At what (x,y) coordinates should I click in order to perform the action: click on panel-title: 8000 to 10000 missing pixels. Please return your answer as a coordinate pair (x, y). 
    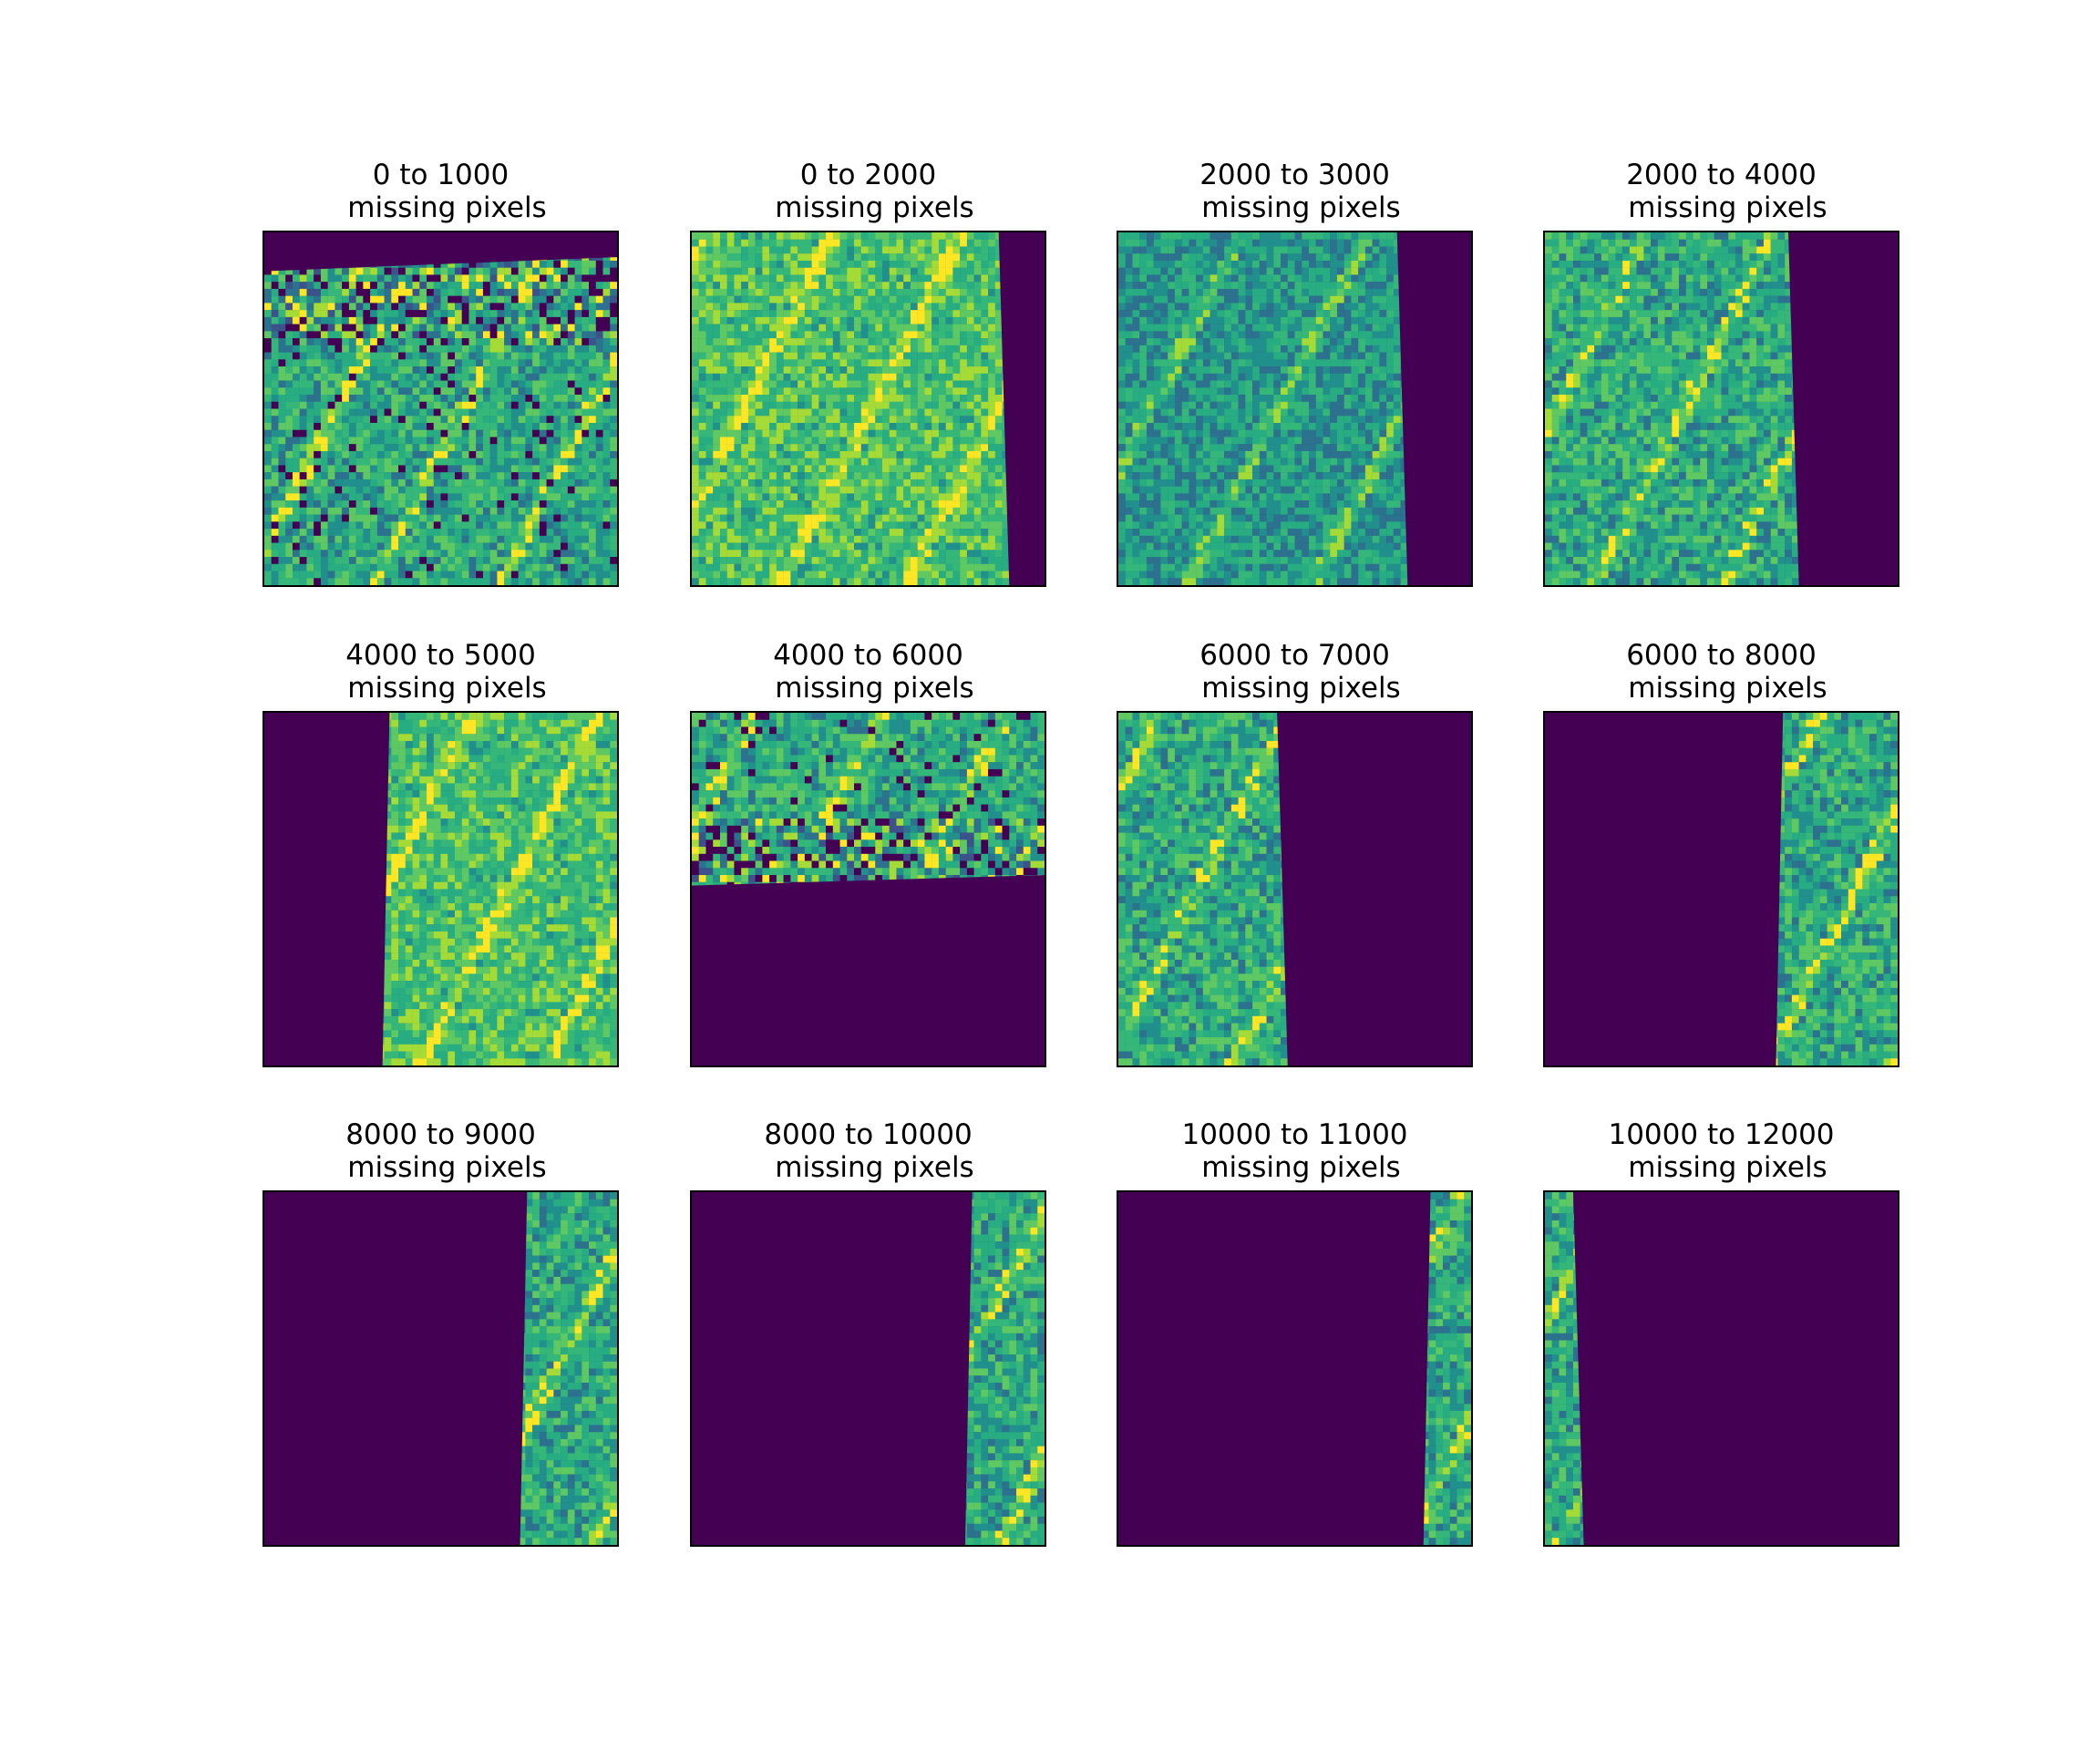
    Looking at the image, I should click on (869, 1151).